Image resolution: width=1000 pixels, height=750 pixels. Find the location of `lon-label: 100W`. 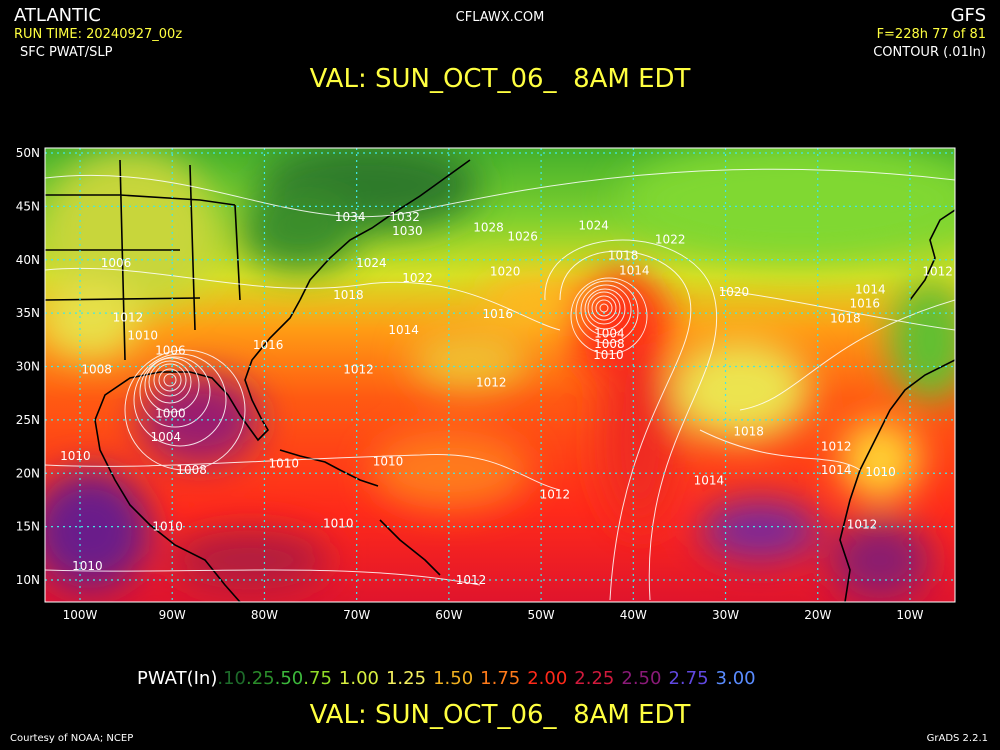

lon-label: 100W is located at coordinates (80, 615).